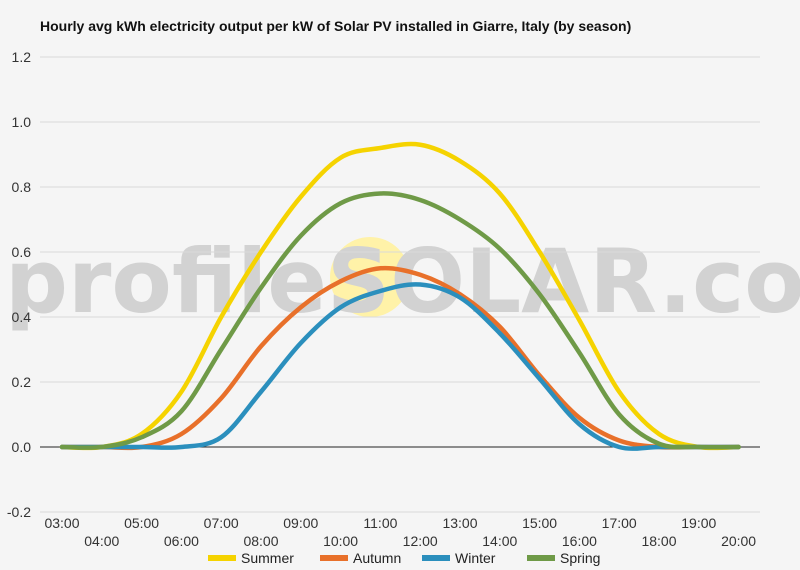 The image size is (800, 570). What do you see at coordinates (436, 558) in the screenshot?
I see `legend-swatch-winter` at bounding box center [436, 558].